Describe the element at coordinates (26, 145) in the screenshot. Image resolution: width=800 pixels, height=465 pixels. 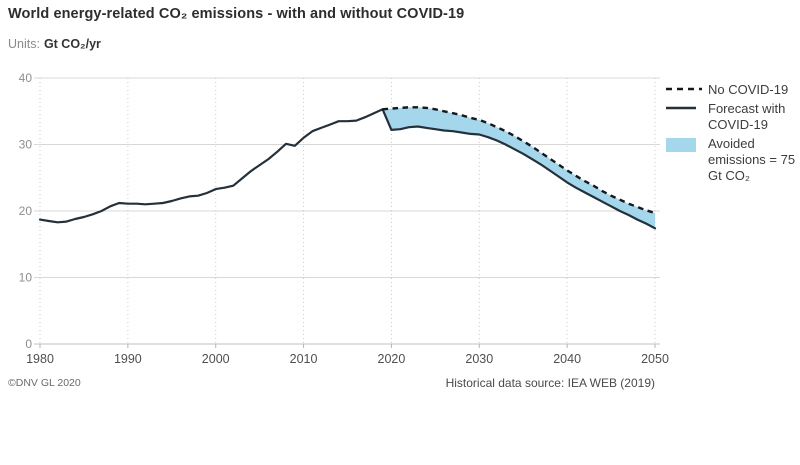
I see `y-tick-label: 30` at that location.